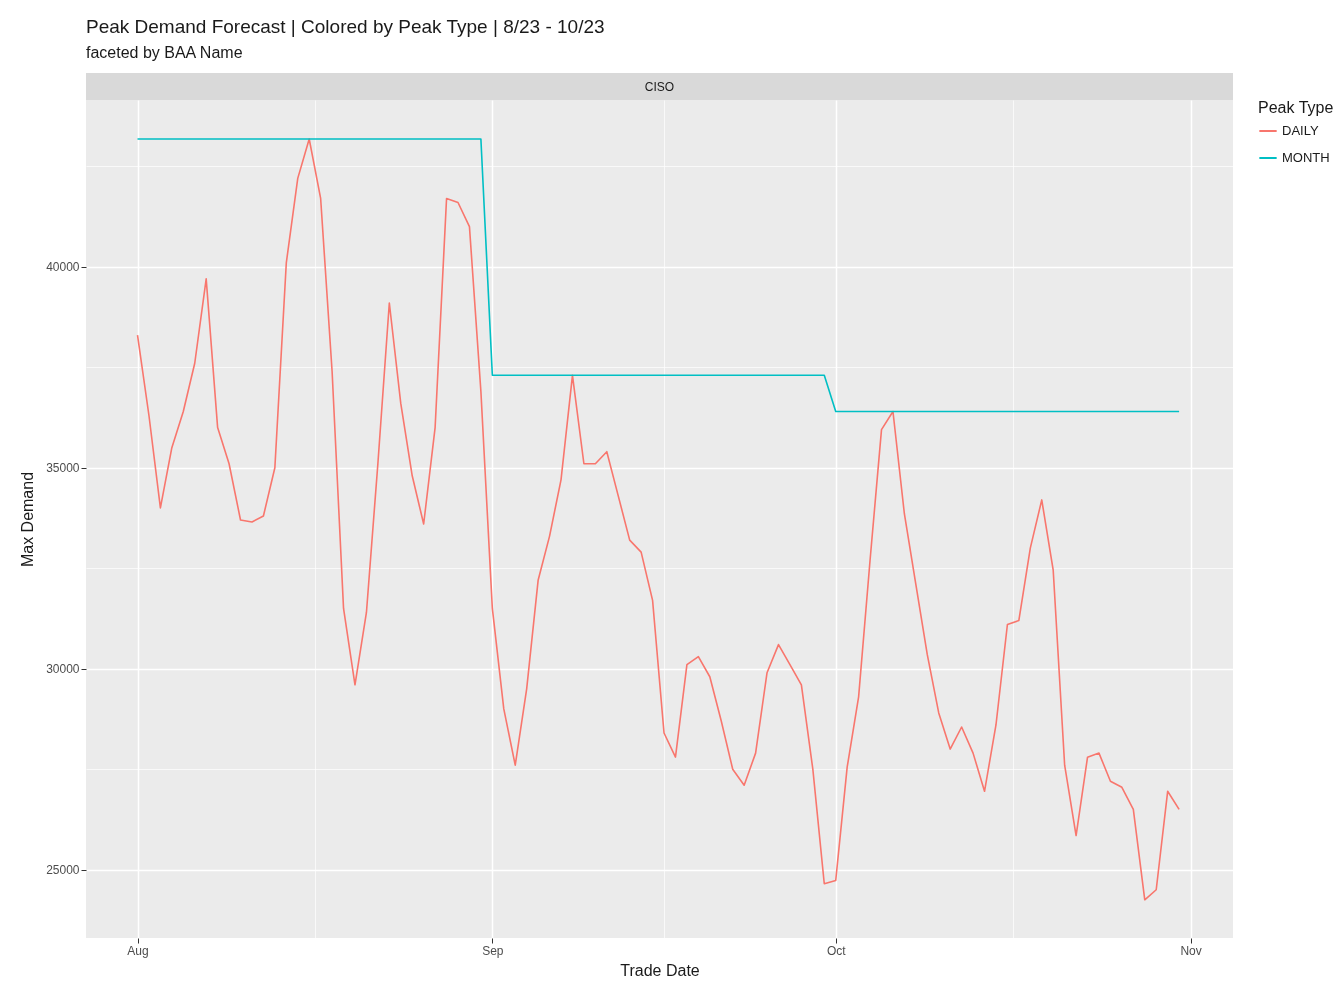  What do you see at coordinates (1306, 157) in the screenshot?
I see `legend-label: MONTH` at bounding box center [1306, 157].